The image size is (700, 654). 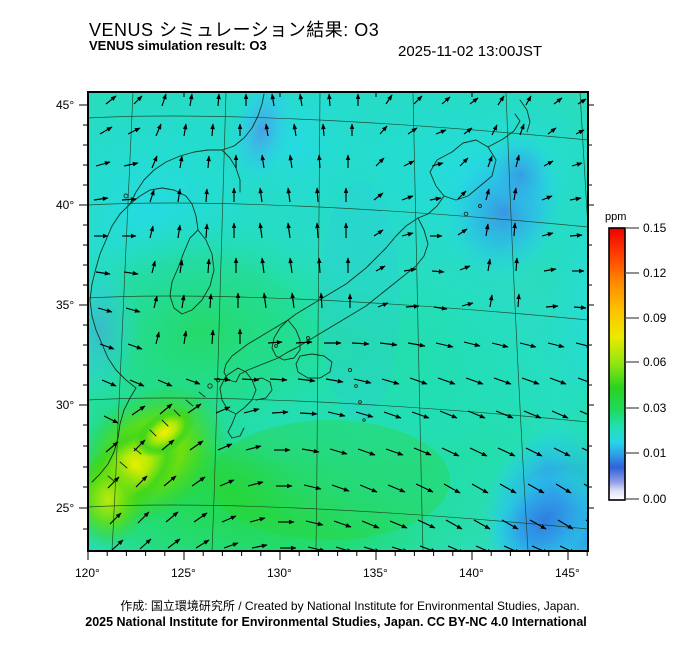 I want to click on colorbar-gradient, so click(x=617, y=364).